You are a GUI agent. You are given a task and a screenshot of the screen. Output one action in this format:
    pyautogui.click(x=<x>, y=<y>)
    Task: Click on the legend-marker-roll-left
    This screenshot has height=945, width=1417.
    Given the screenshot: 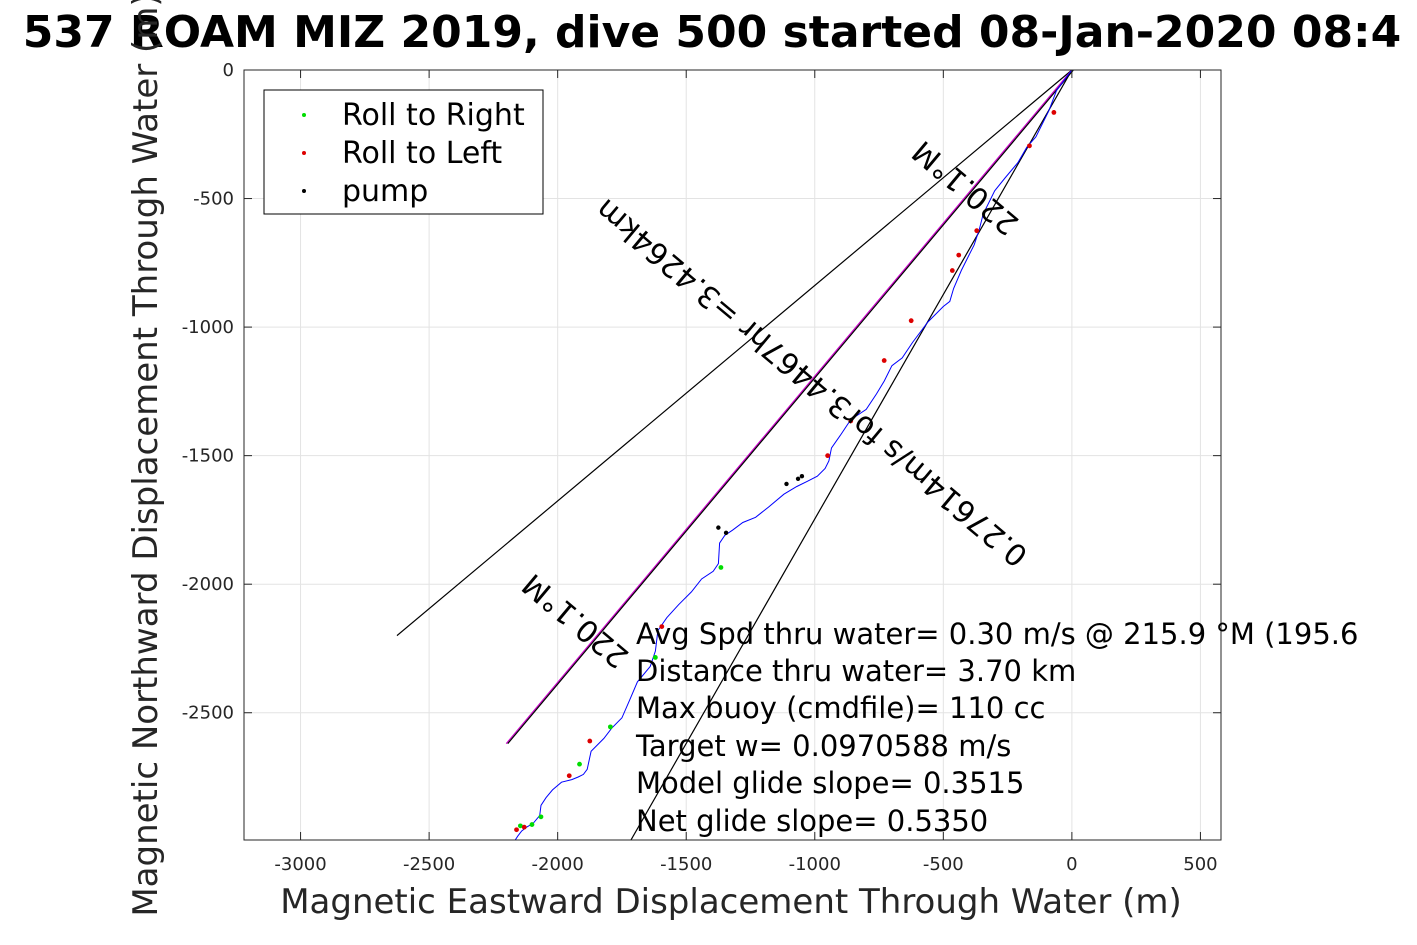 What is the action you would take?
    pyautogui.click(x=304, y=153)
    